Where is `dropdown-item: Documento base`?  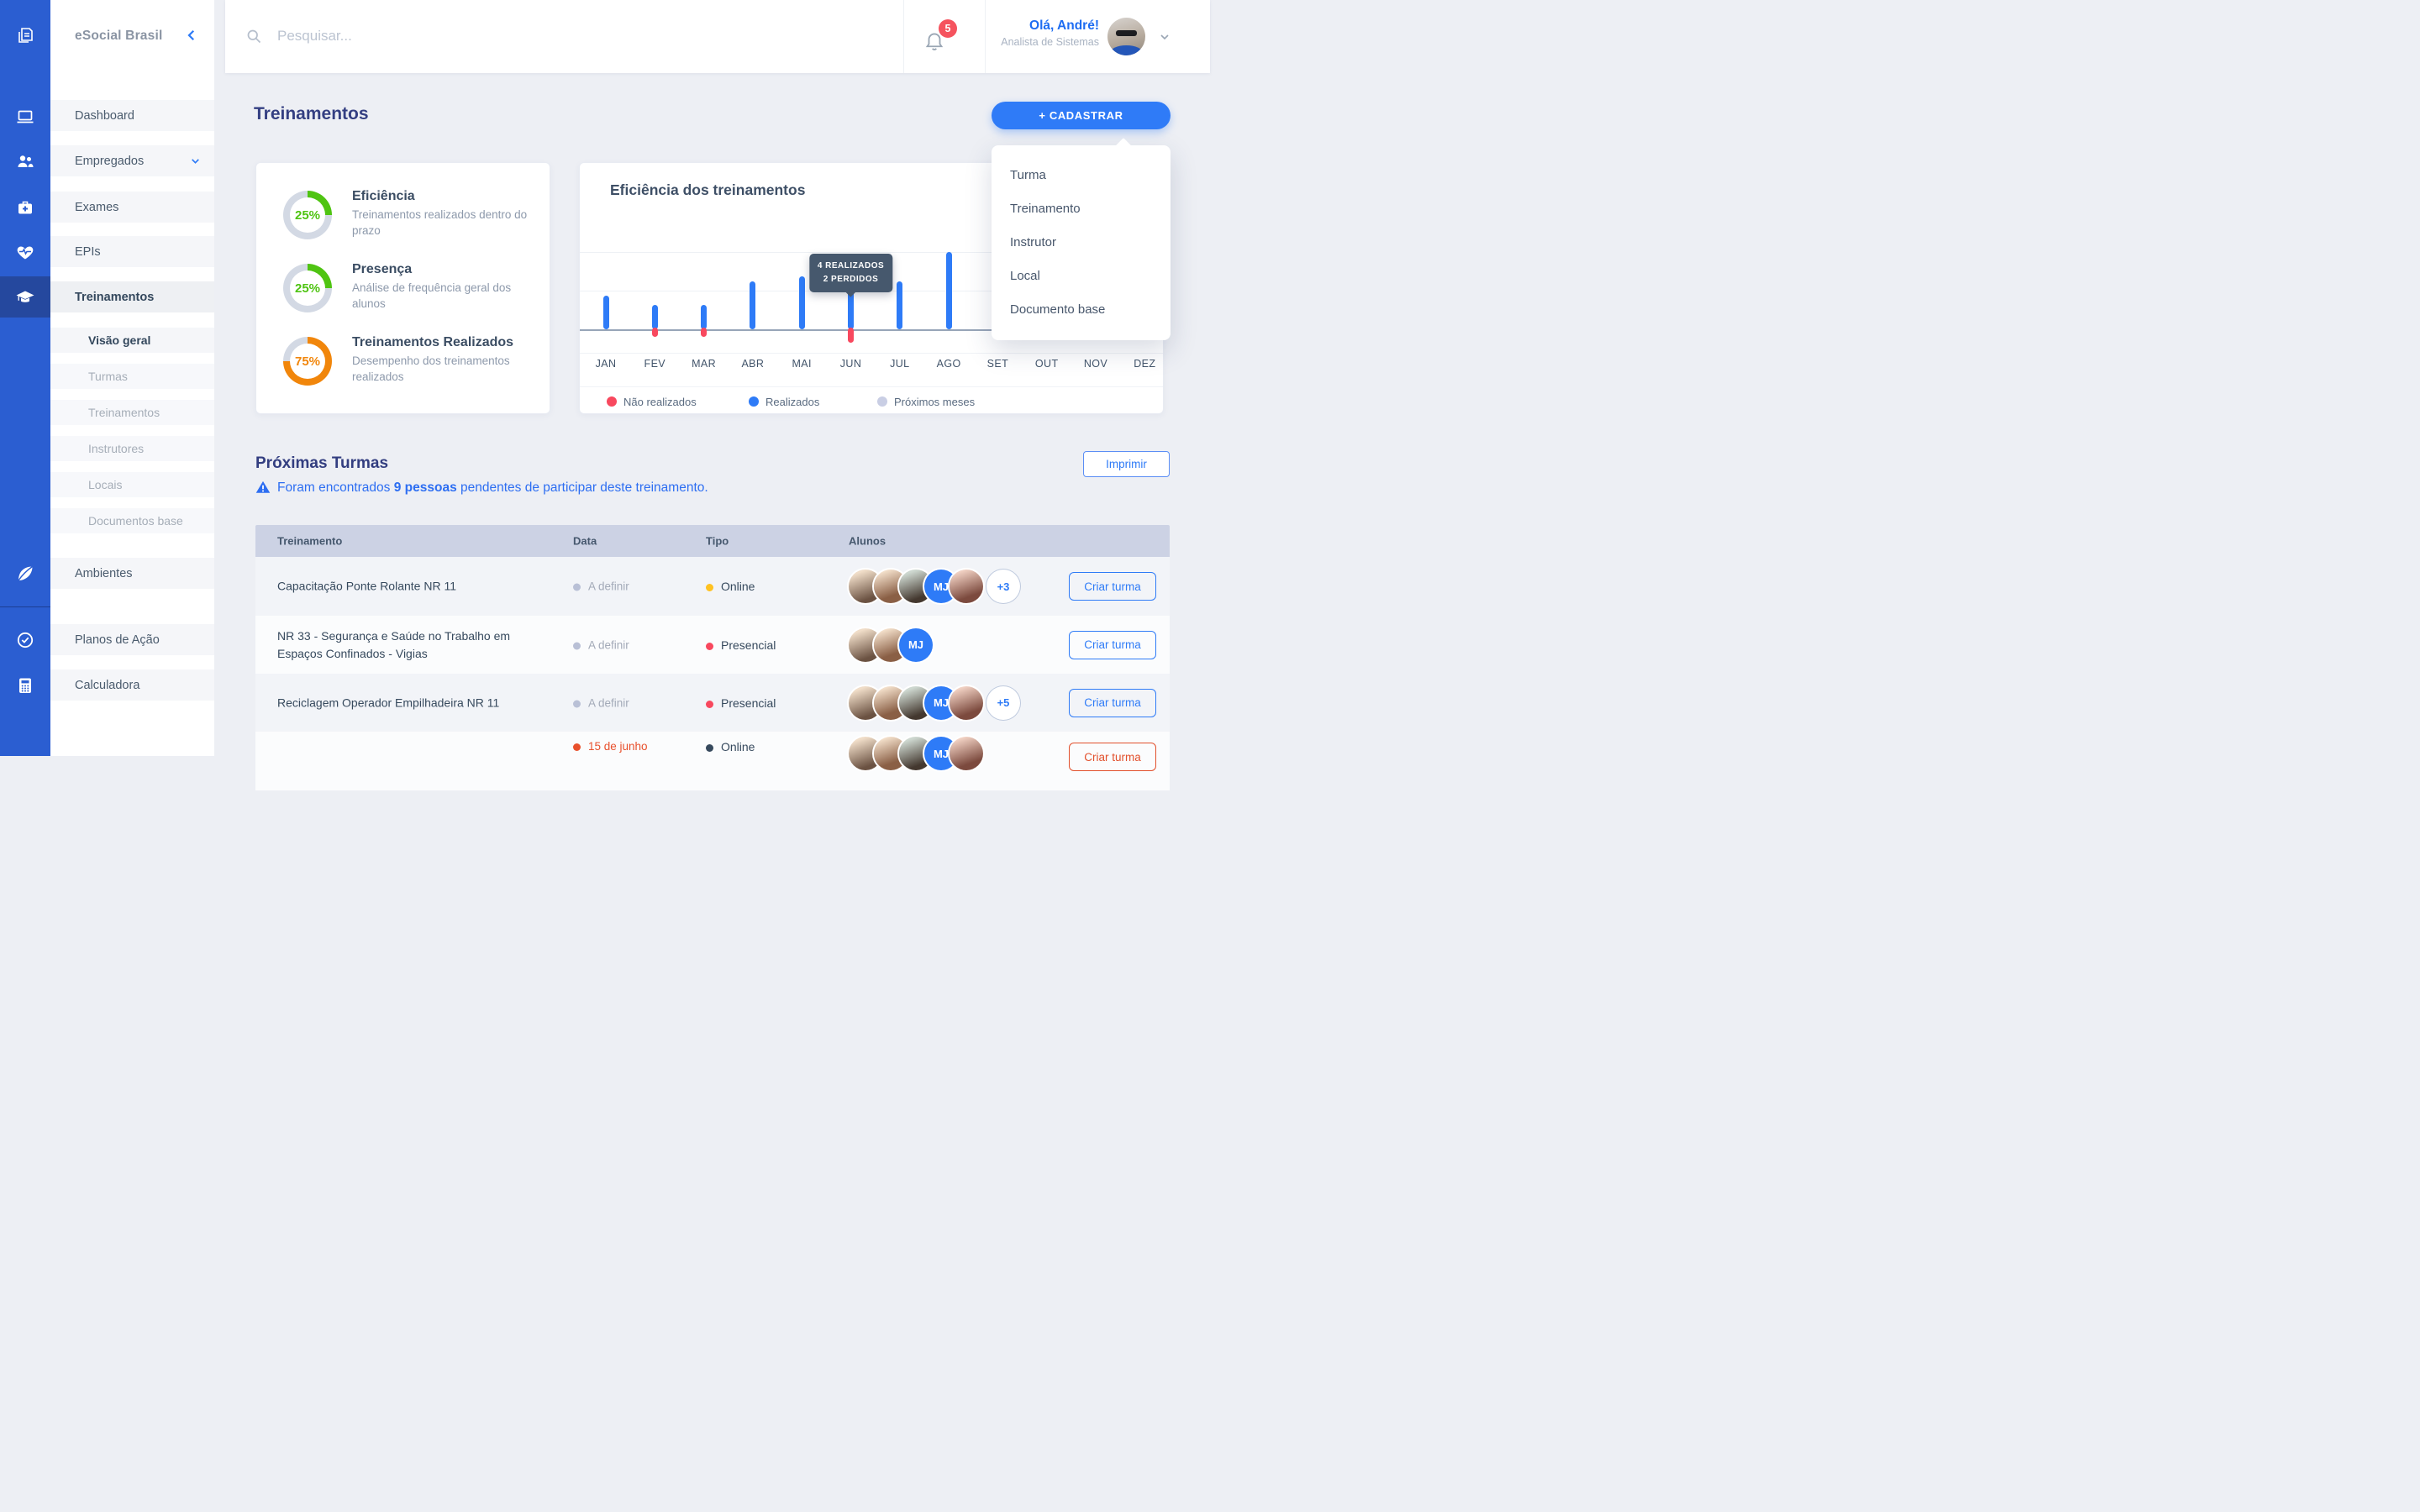 dropdown-item: Documento base is located at coordinates (1058, 309).